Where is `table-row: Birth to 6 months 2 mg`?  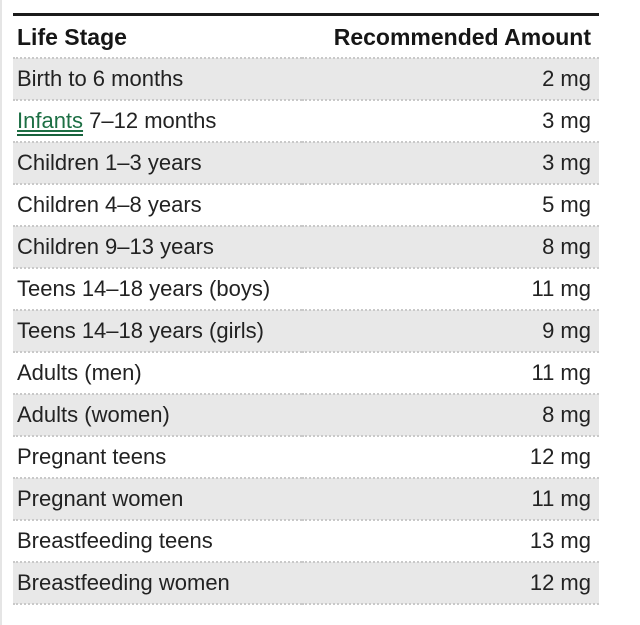 table-row: Birth to 6 months 2 mg is located at coordinates (306, 79).